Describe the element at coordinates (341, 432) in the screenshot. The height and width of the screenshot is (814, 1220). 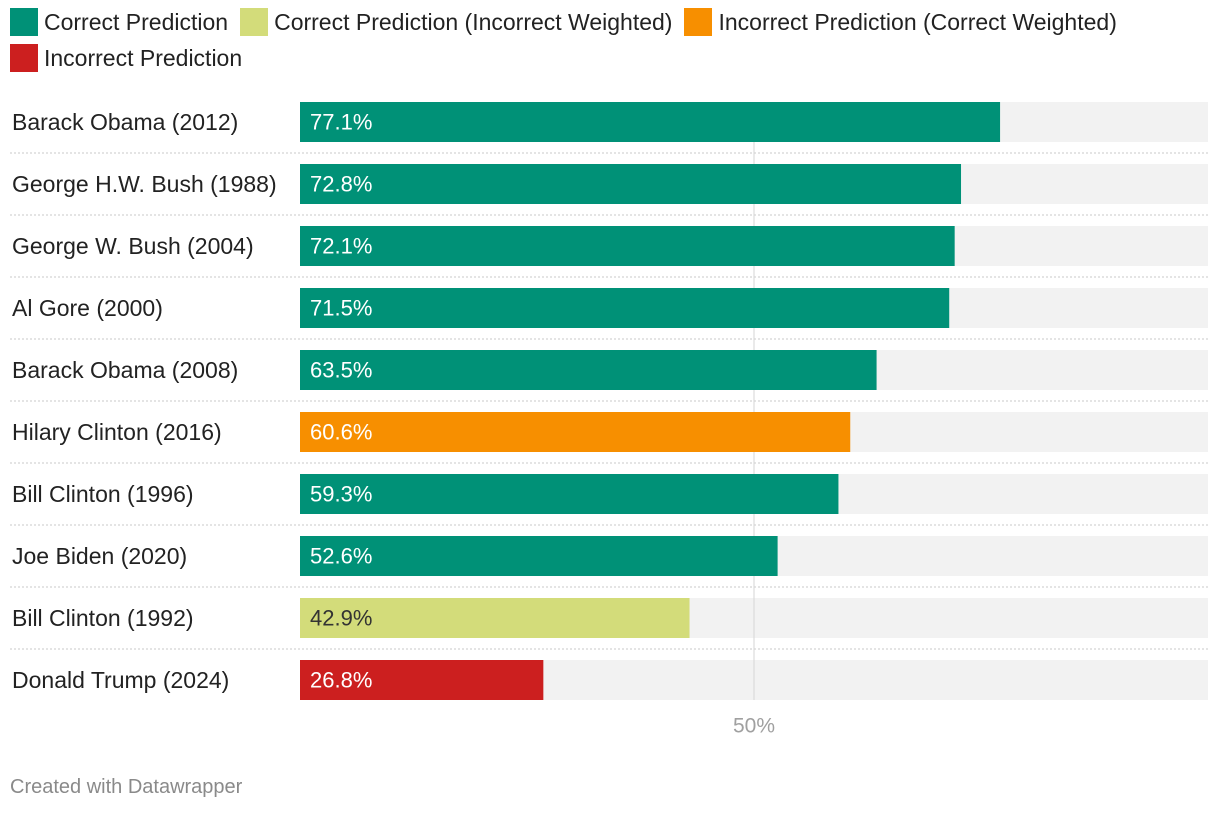
I see `bar-value-label: 60.6%` at that location.